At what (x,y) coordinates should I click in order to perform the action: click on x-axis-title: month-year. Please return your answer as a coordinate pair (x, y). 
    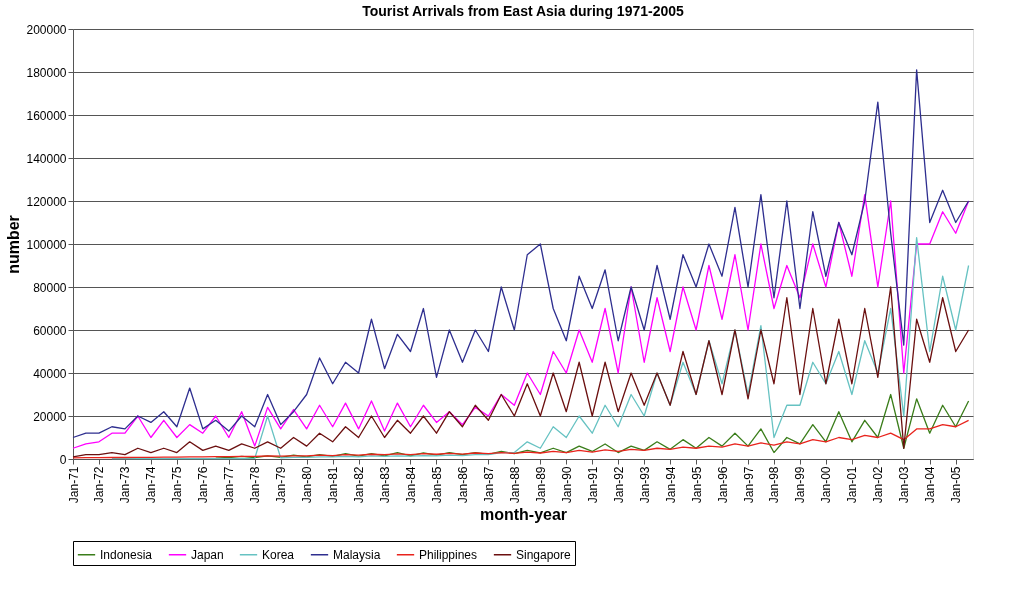
    Looking at the image, I should click on (523, 515).